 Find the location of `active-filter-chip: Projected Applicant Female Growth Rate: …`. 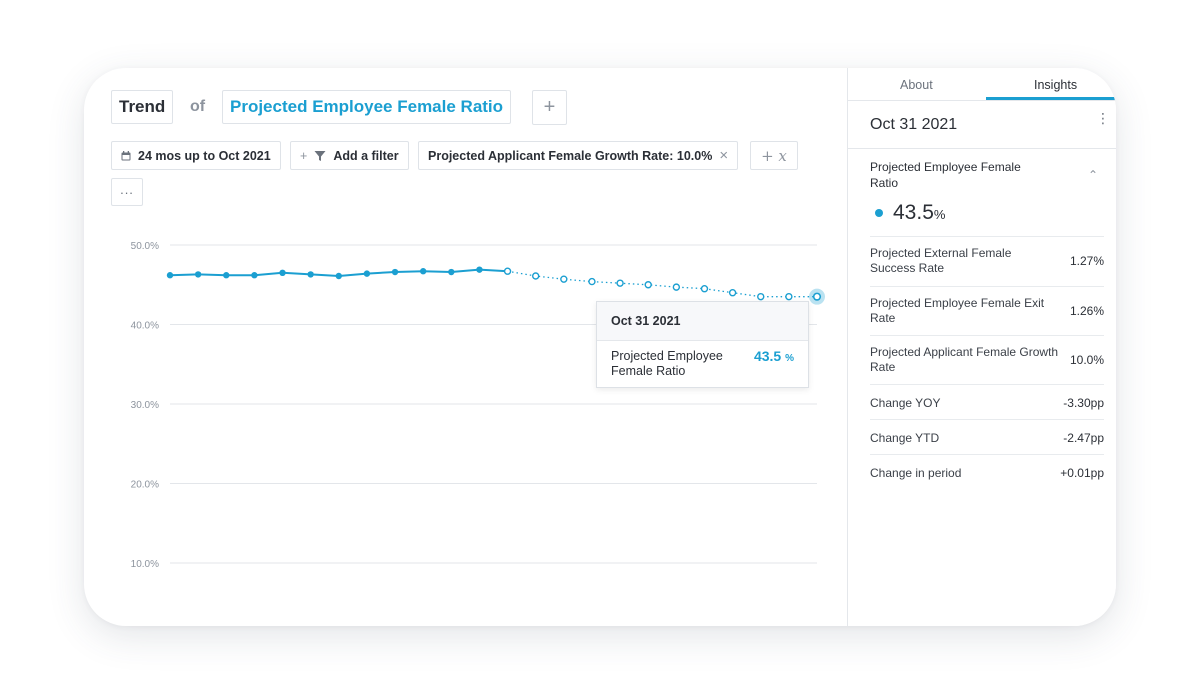

active-filter-chip: Projected Applicant Female Growth Rate: … is located at coordinates (578, 155).